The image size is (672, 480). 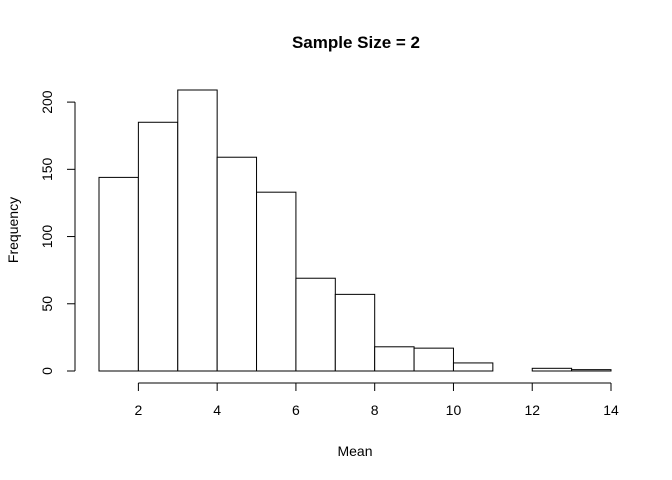 What do you see at coordinates (611, 410) in the screenshot?
I see `x-tick-label-14: 14` at bounding box center [611, 410].